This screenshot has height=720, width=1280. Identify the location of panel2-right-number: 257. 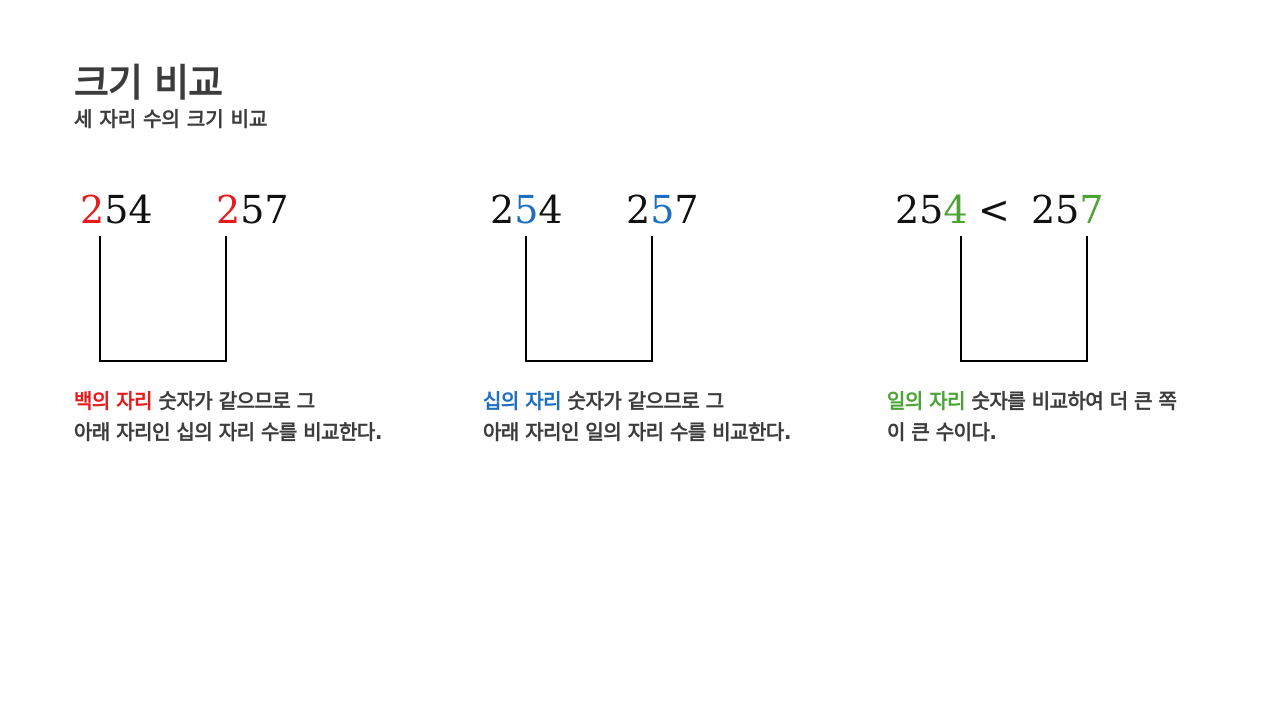
(662, 210).